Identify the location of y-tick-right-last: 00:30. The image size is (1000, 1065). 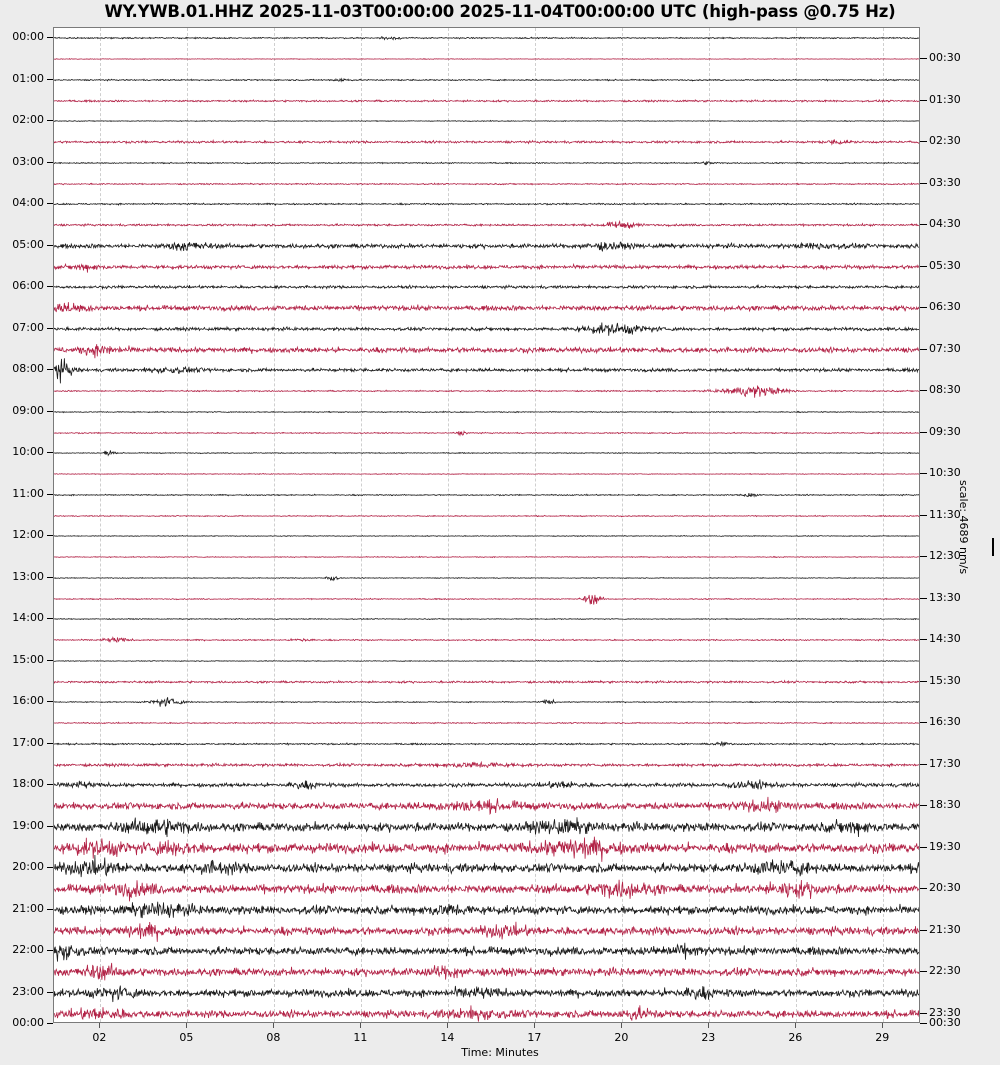
(945, 1022).